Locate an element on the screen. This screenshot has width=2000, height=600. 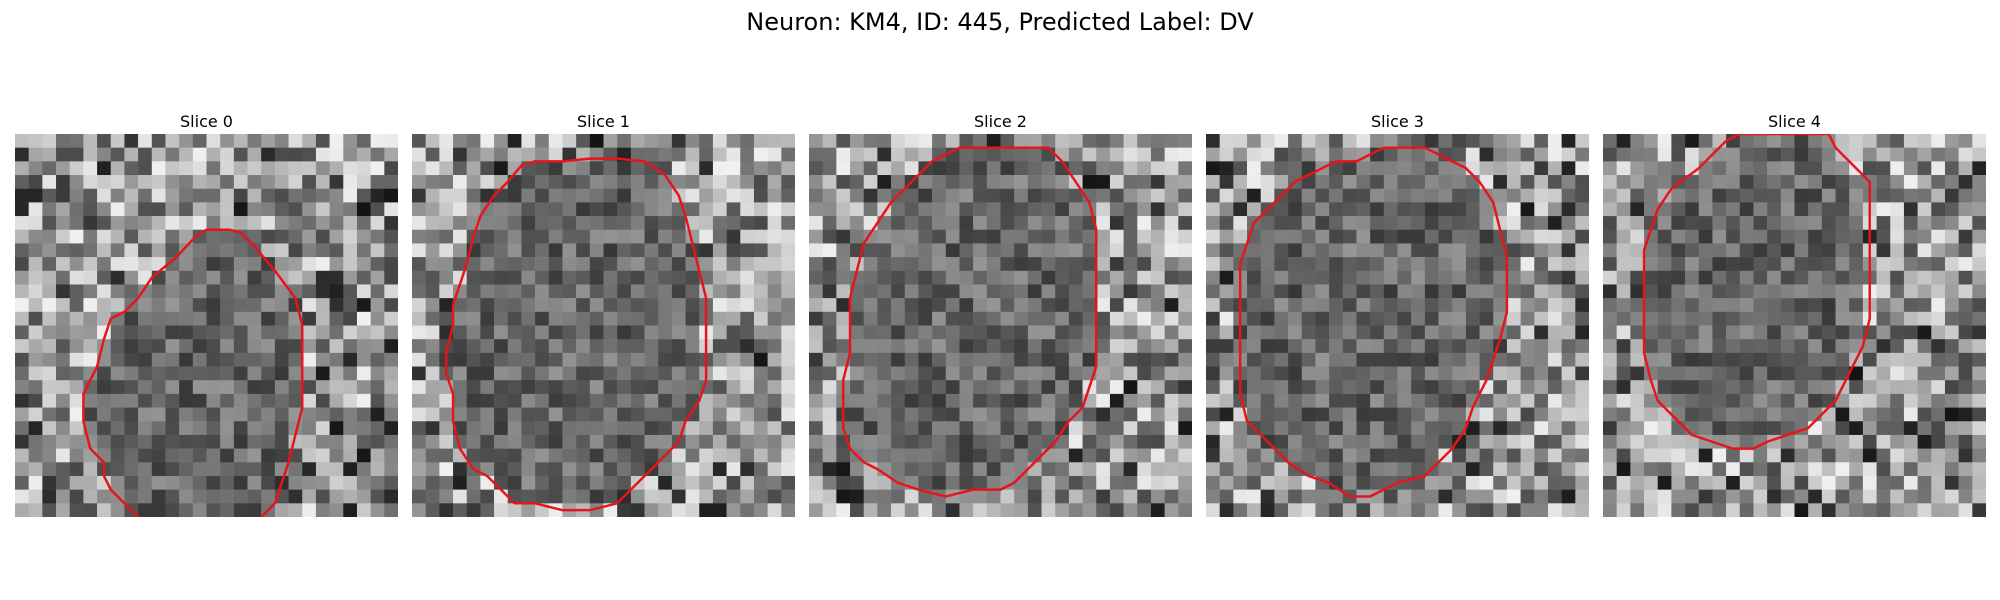
panel-slice-2: Slice 2 is located at coordinates (1000, 313).